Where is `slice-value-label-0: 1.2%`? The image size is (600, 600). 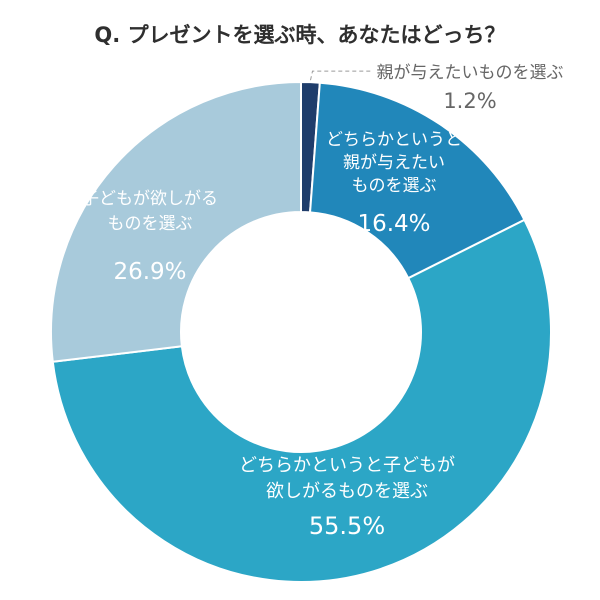 slice-value-label-0: 1.2% is located at coordinates (469, 101).